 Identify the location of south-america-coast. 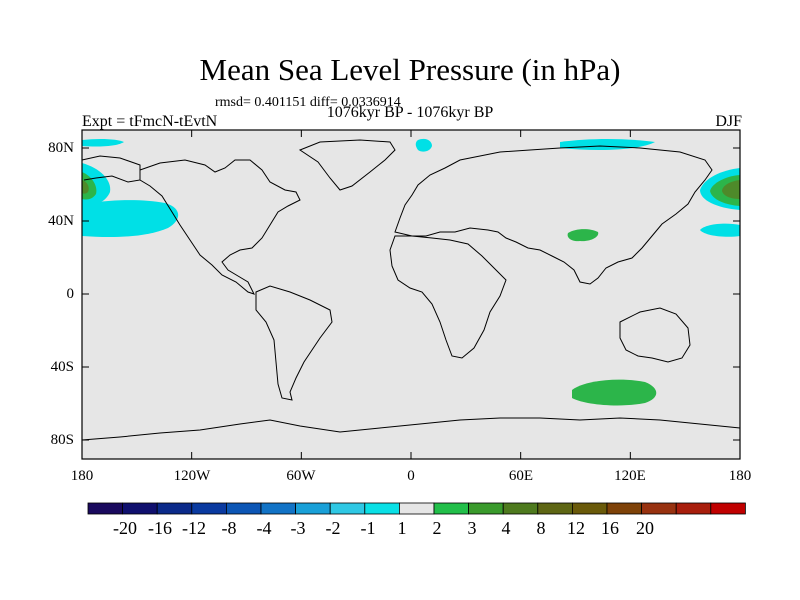
(294, 343).